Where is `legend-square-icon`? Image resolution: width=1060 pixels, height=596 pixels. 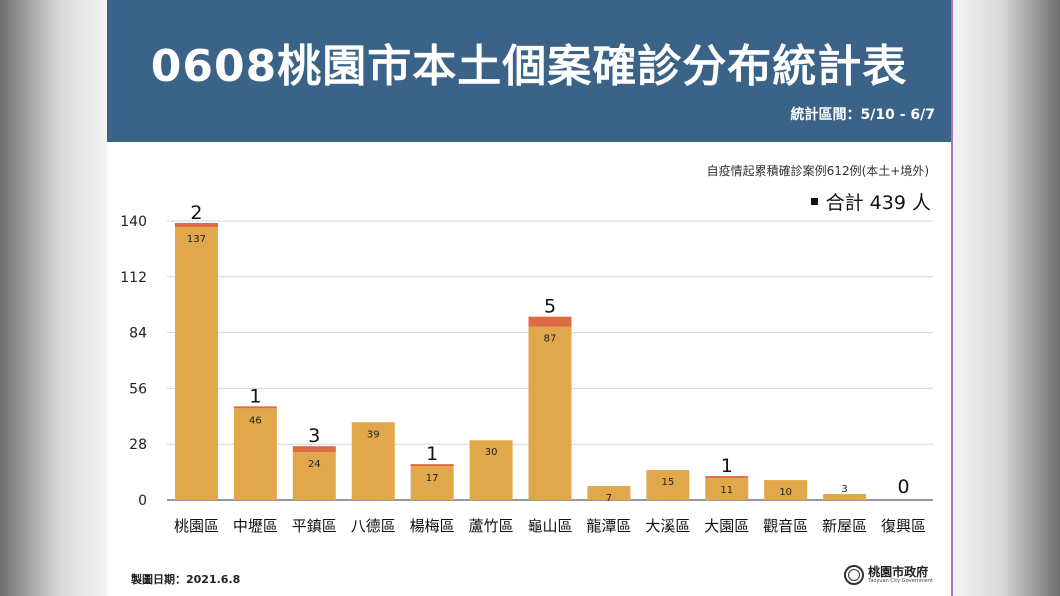
legend-square-icon is located at coordinates (814, 201).